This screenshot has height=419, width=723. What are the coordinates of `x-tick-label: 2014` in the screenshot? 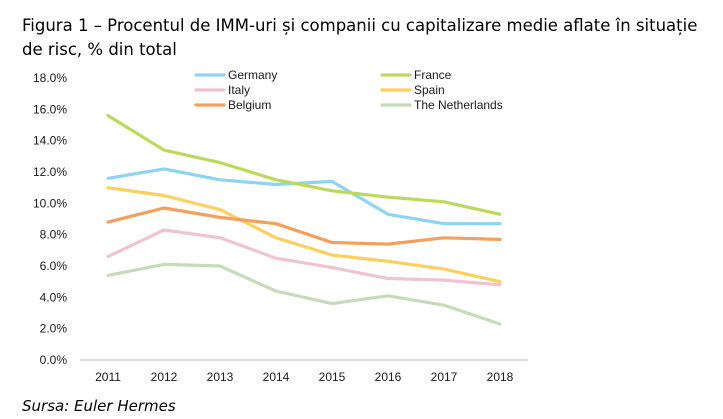 It's located at (276, 377).